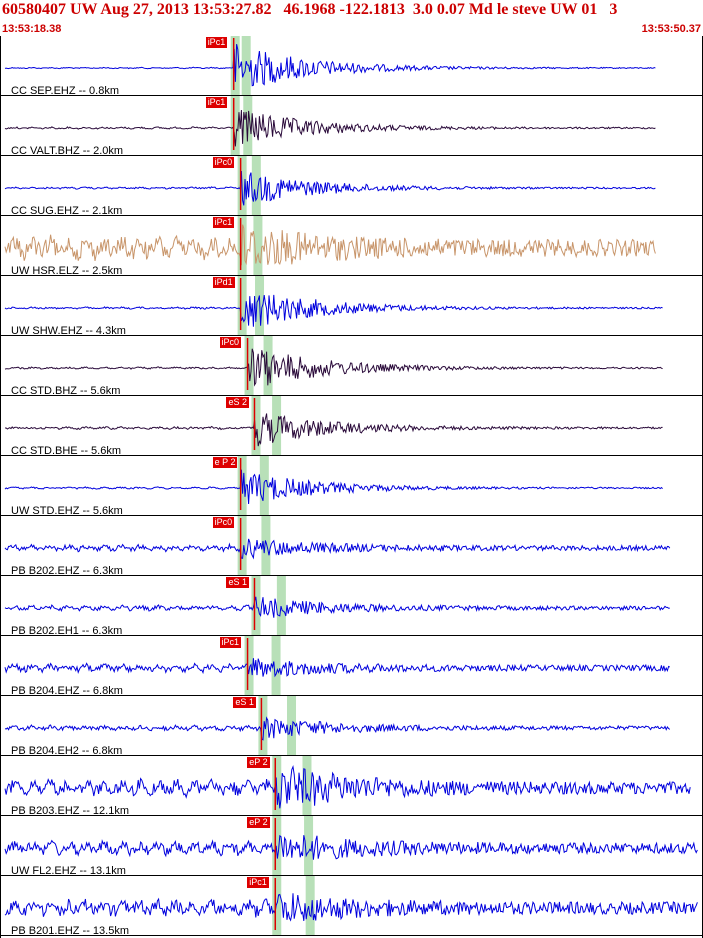 This screenshot has height=938, width=703. Describe the element at coordinates (67, 631) in the screenshot. I see `channel-label: PB B202.EH1 -- 6.3km` at that location.